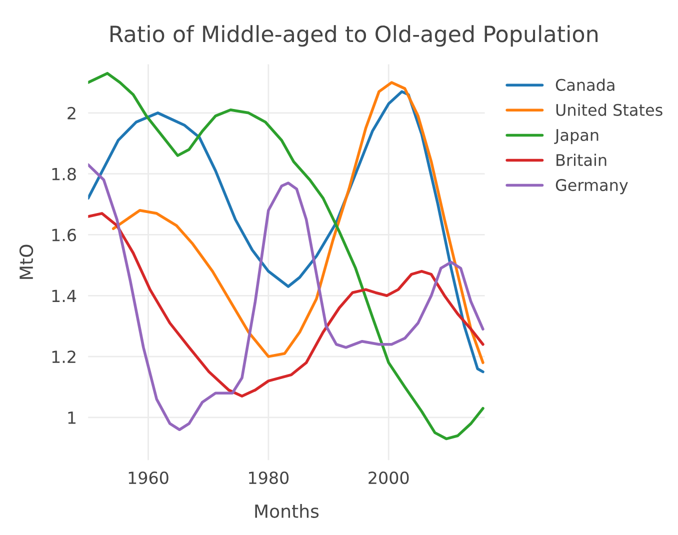 The image size is (678, 535). What do you see at coordinates (26, 261) in the screenshot?
I see `y-axis-title: MtO` at bounding box center [26, 261].